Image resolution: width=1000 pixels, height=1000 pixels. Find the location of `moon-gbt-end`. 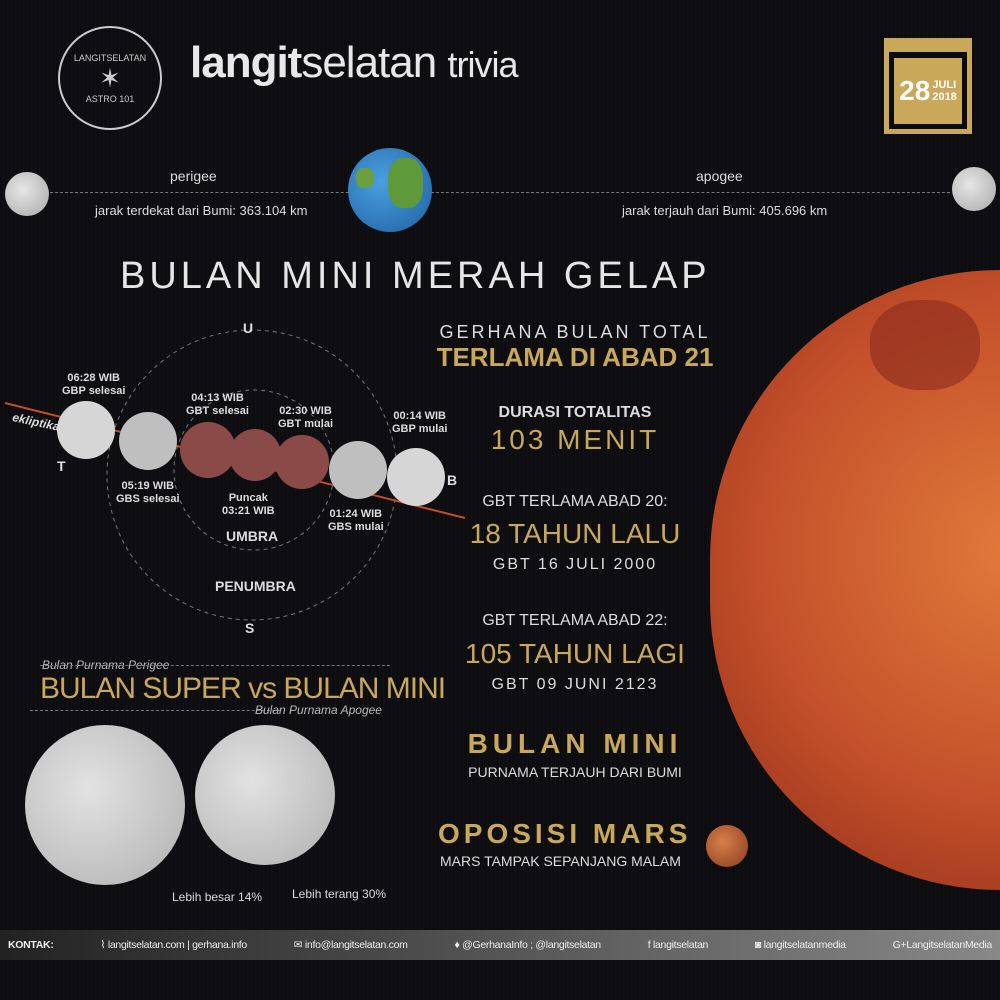

moon-gbt-end is located at coordinates (208, 450).